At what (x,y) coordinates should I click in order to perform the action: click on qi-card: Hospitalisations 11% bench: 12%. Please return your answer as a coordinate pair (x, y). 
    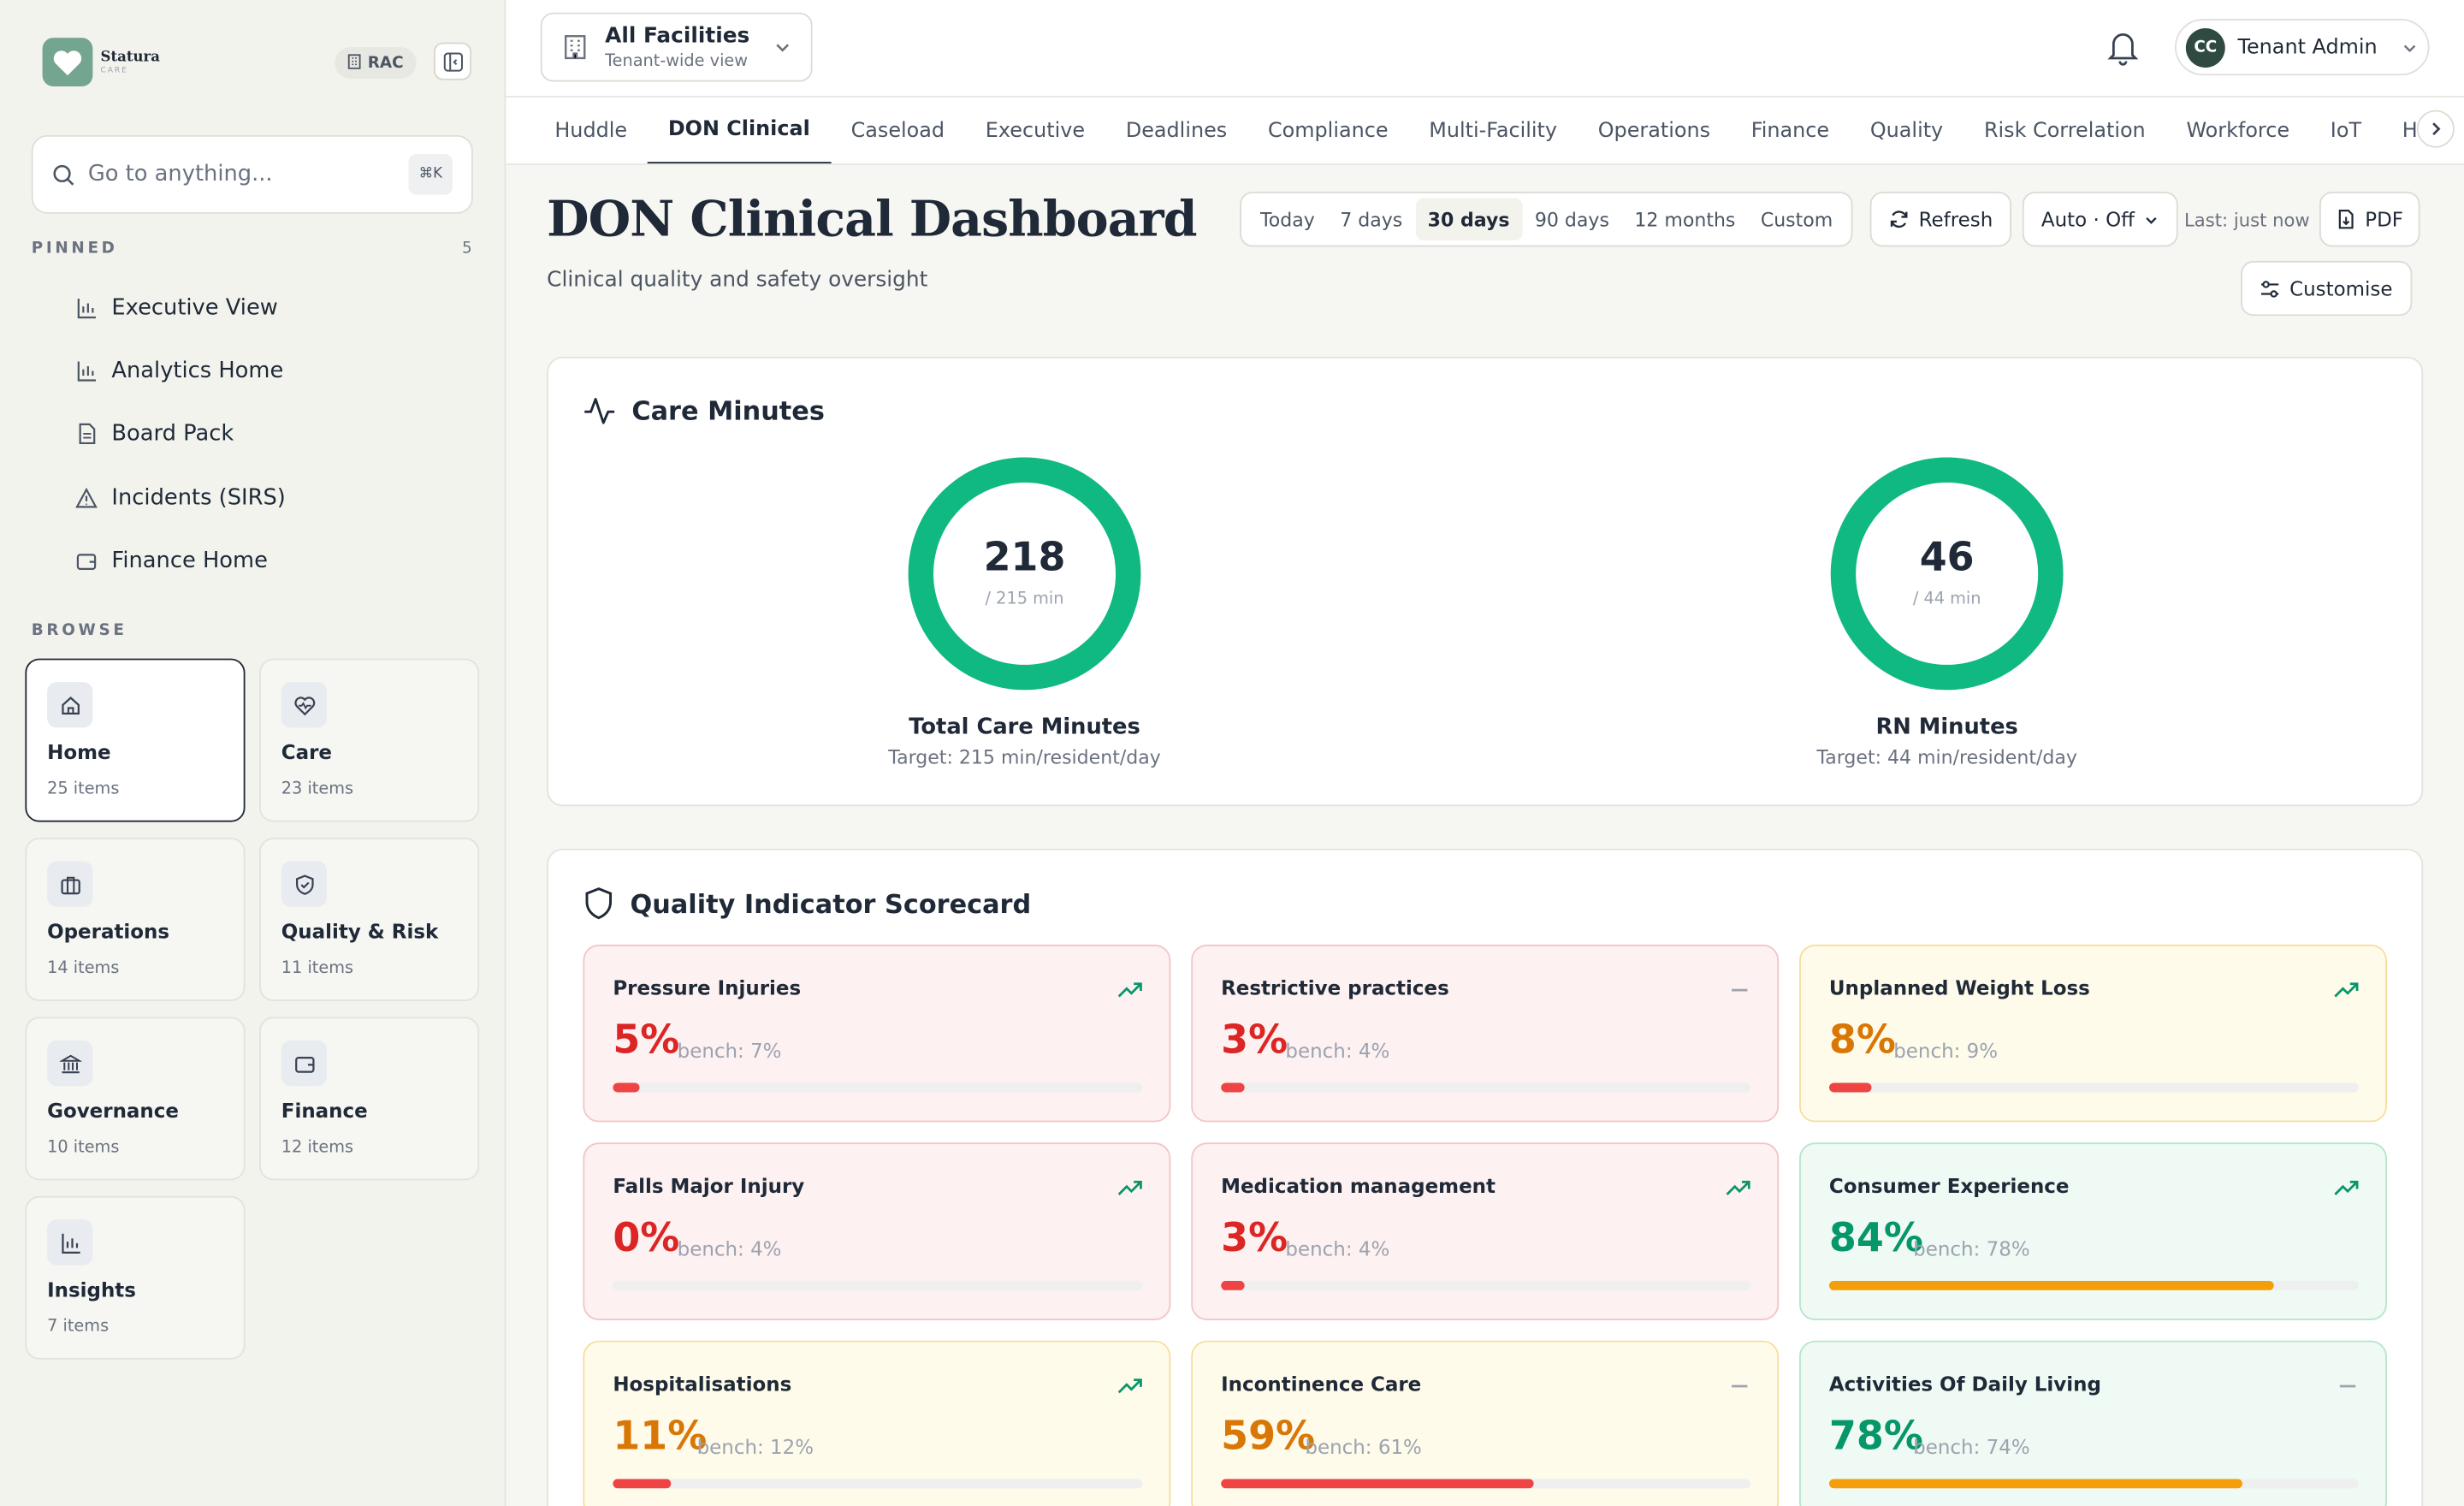
    Looking at the image, I should click on (877, 1423).